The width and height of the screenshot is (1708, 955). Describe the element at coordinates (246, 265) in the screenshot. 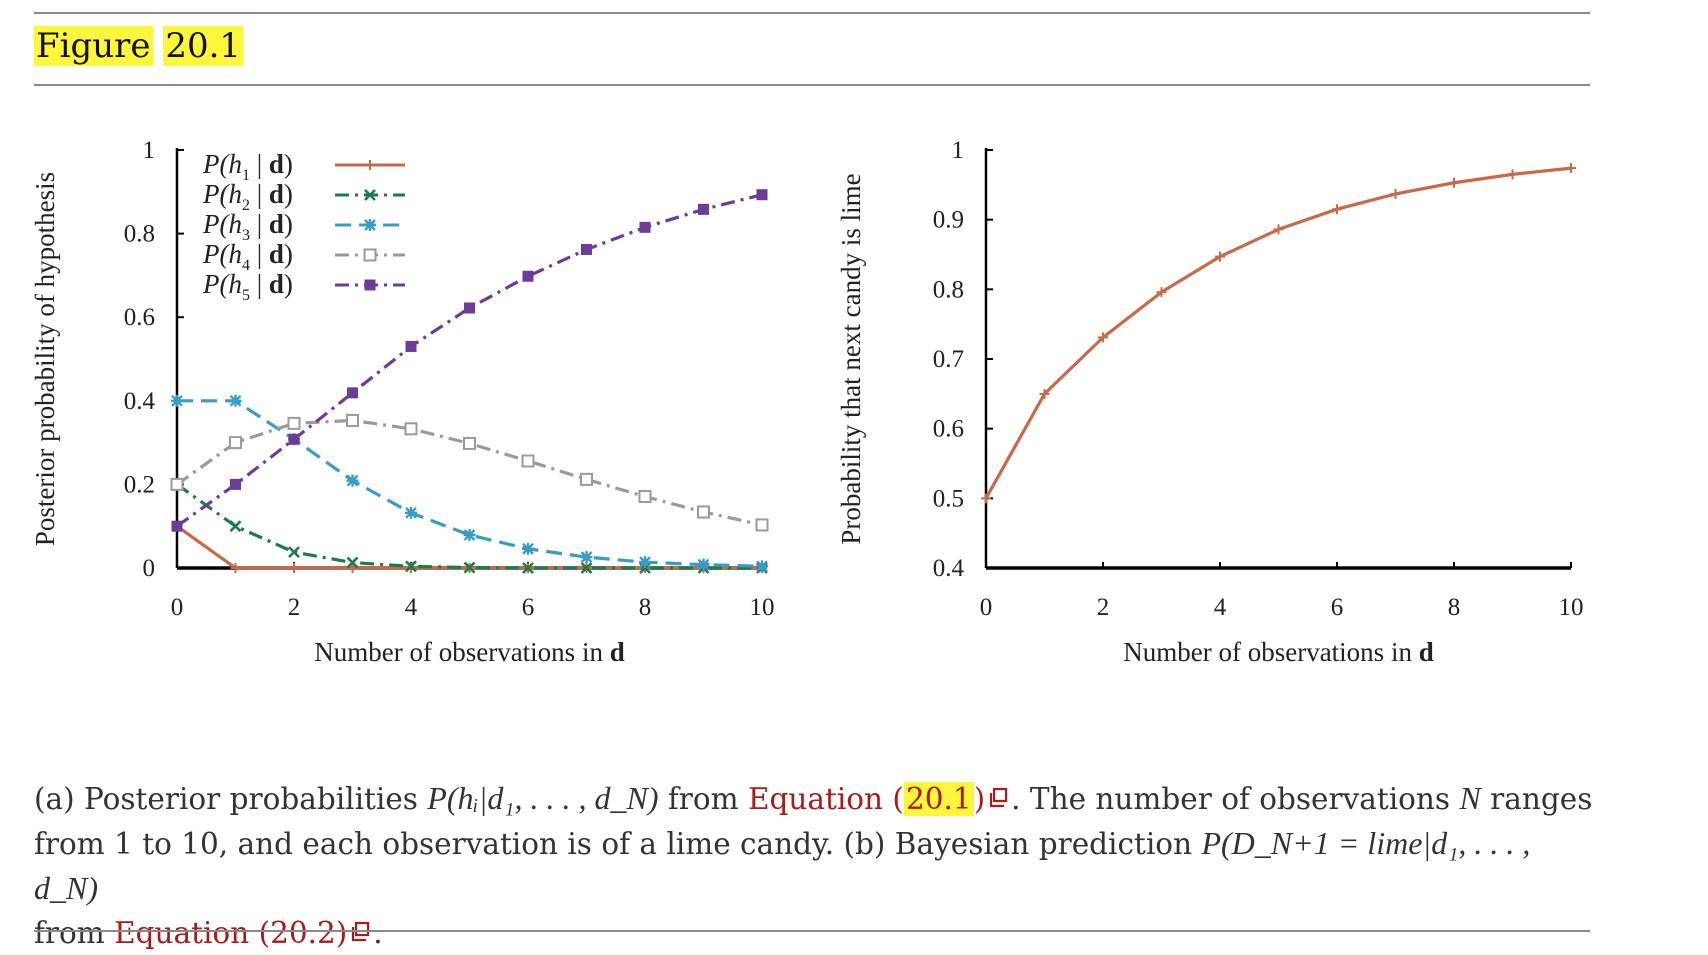

I see `legend-label-sub: 4` at that location.